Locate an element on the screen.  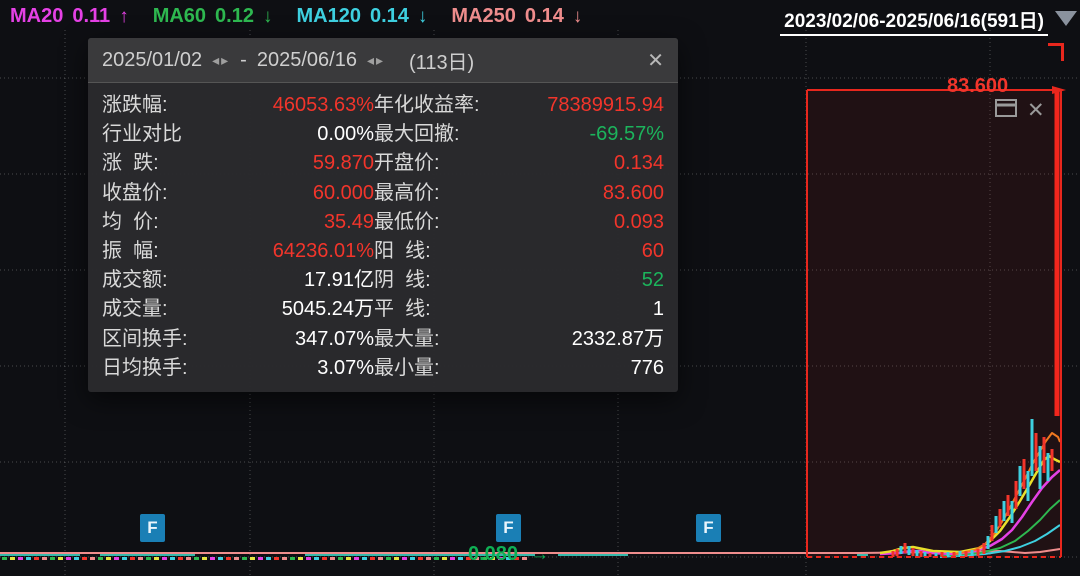
stat-label: 成交量: is located at coordinates (135, 309).